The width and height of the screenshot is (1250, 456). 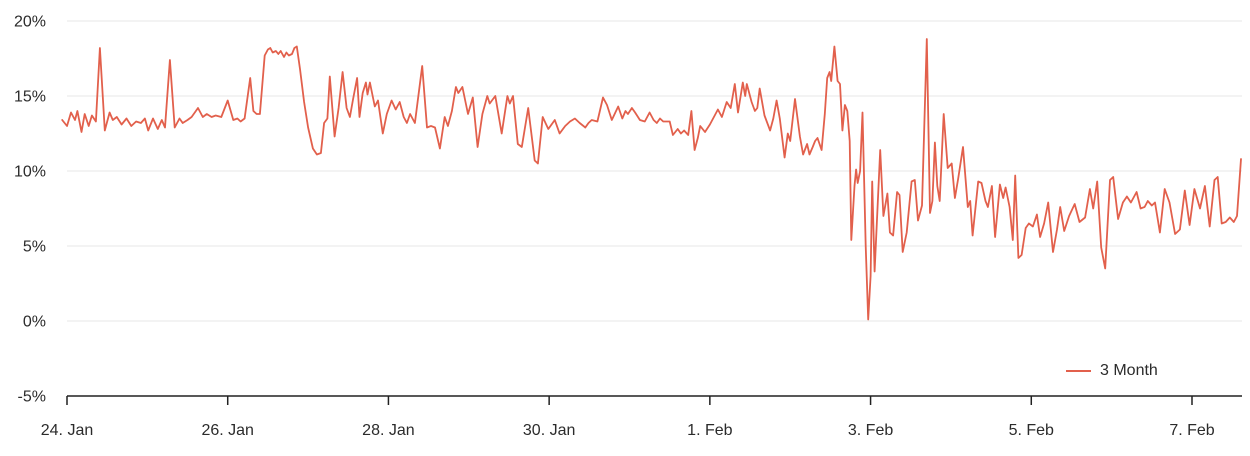 What do you see at coordinates (1129, 370) in the screenshot?
I see `legend-label: 3 Month` at bounding box center [1129, 370].